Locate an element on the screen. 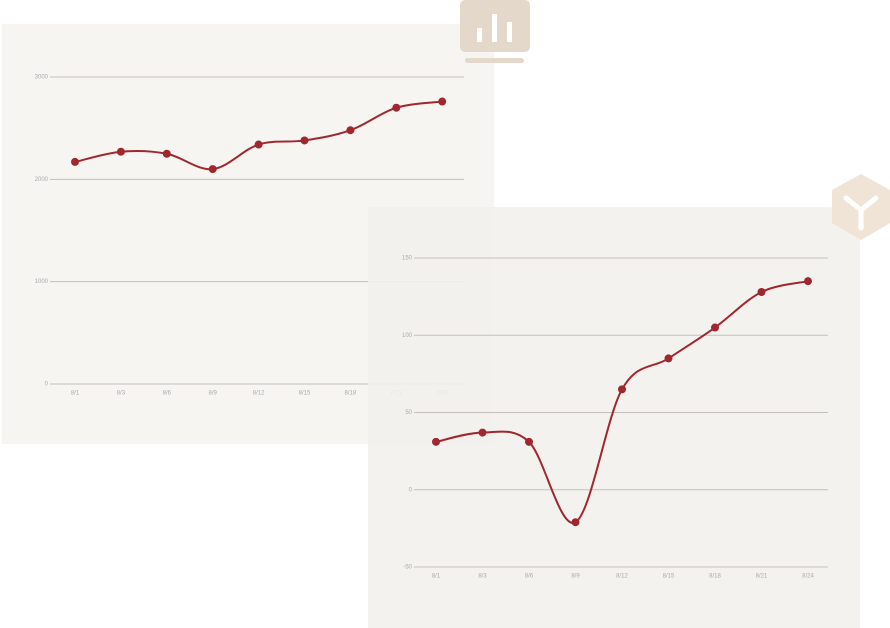 The image size is (890, 628). y-tick-label: -50 is located at coordinates (407, 568).